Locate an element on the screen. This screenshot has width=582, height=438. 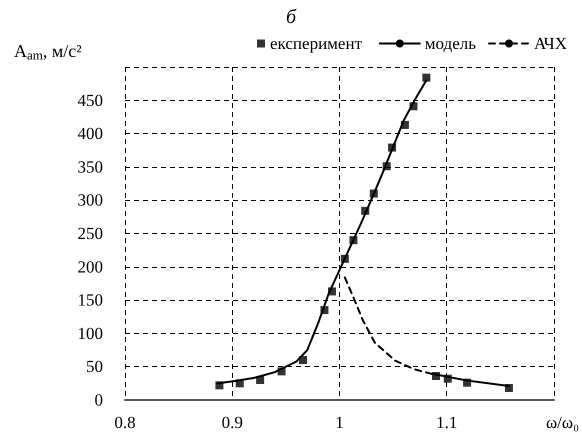
y-tick-label: 0 is located at coordinates (98, 400).